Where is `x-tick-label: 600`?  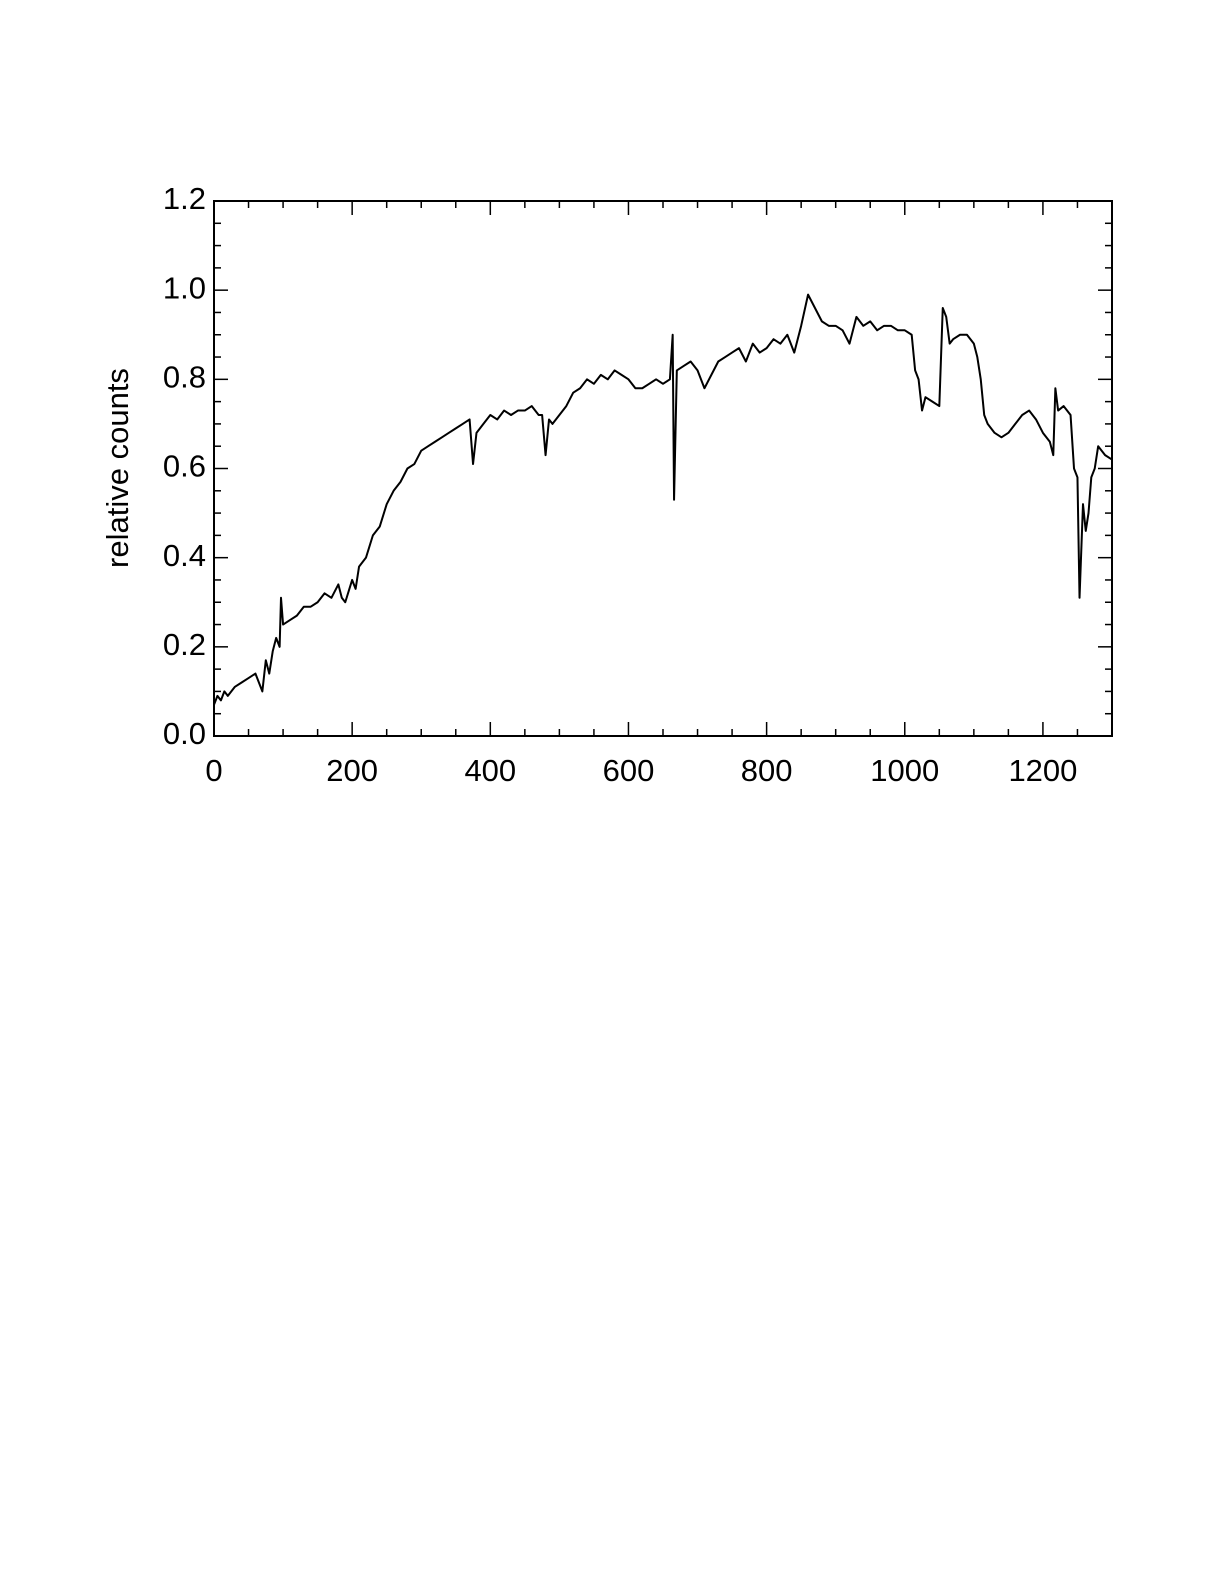 x-tick-label: 600 is located at coordinates (629, 770).